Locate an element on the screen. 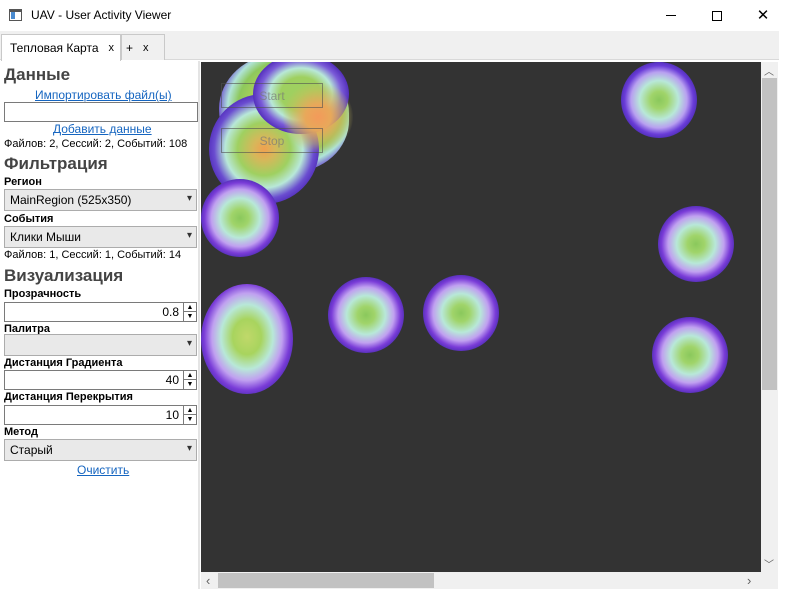 The width and height of the screenshot is (786, 593). opacity-stepper: 0.8 ▲ ▼ is located at coordinates (100, 312).